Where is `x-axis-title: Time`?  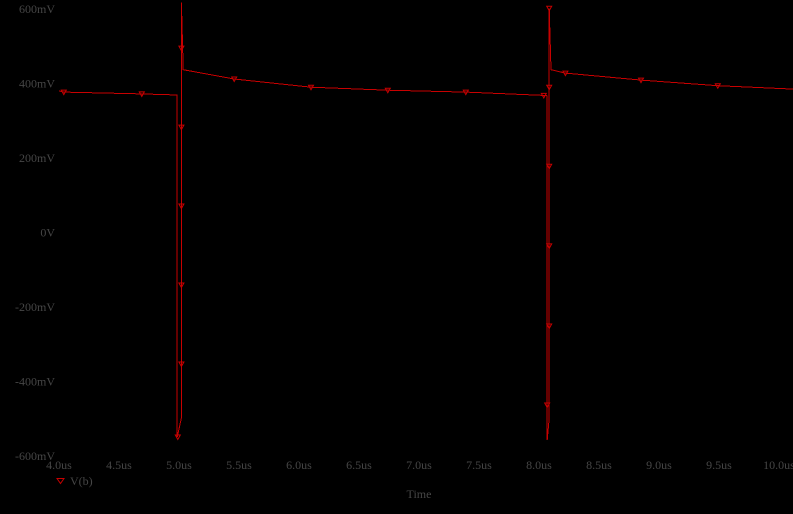 x-axis-title: Time is located at coordinates (419, 494).